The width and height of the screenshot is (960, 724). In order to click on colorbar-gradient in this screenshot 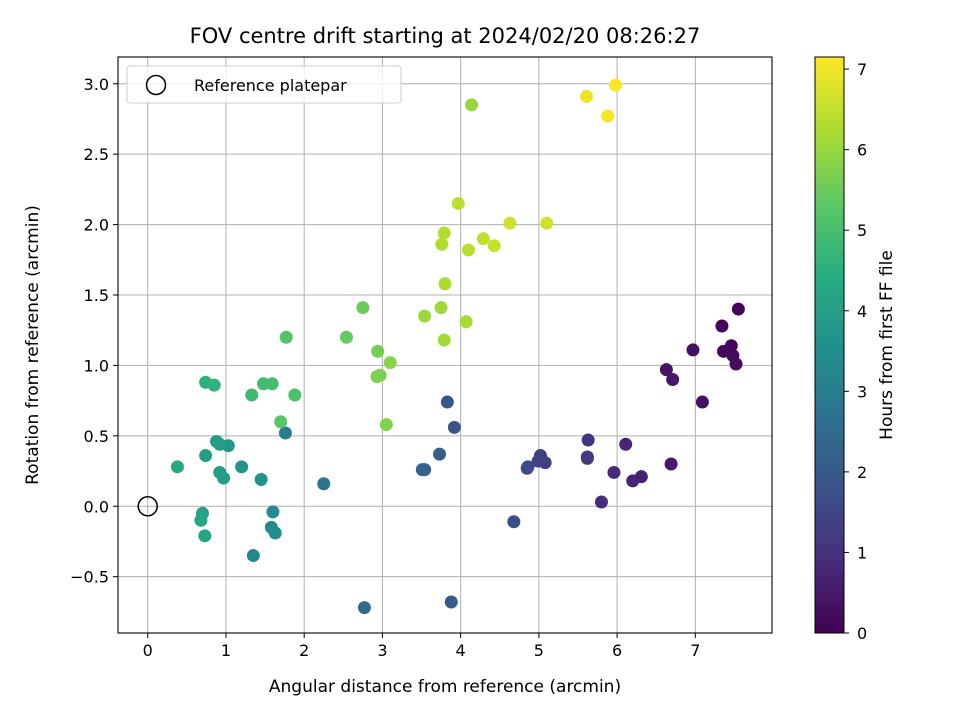, I will do `click(829, 345)`.